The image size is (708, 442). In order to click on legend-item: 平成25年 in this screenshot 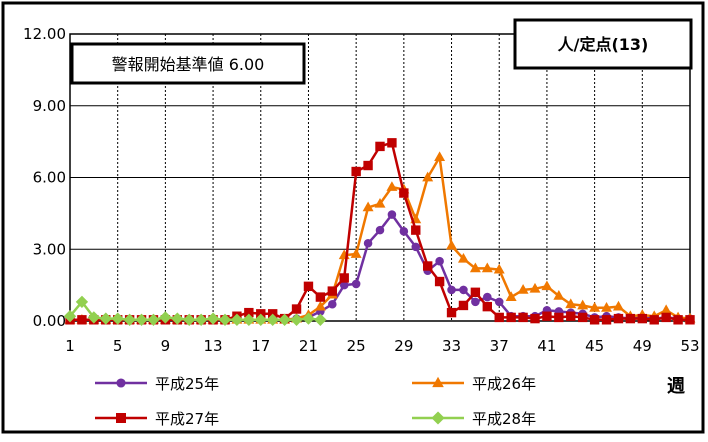, I will do `click(157, 384)`.